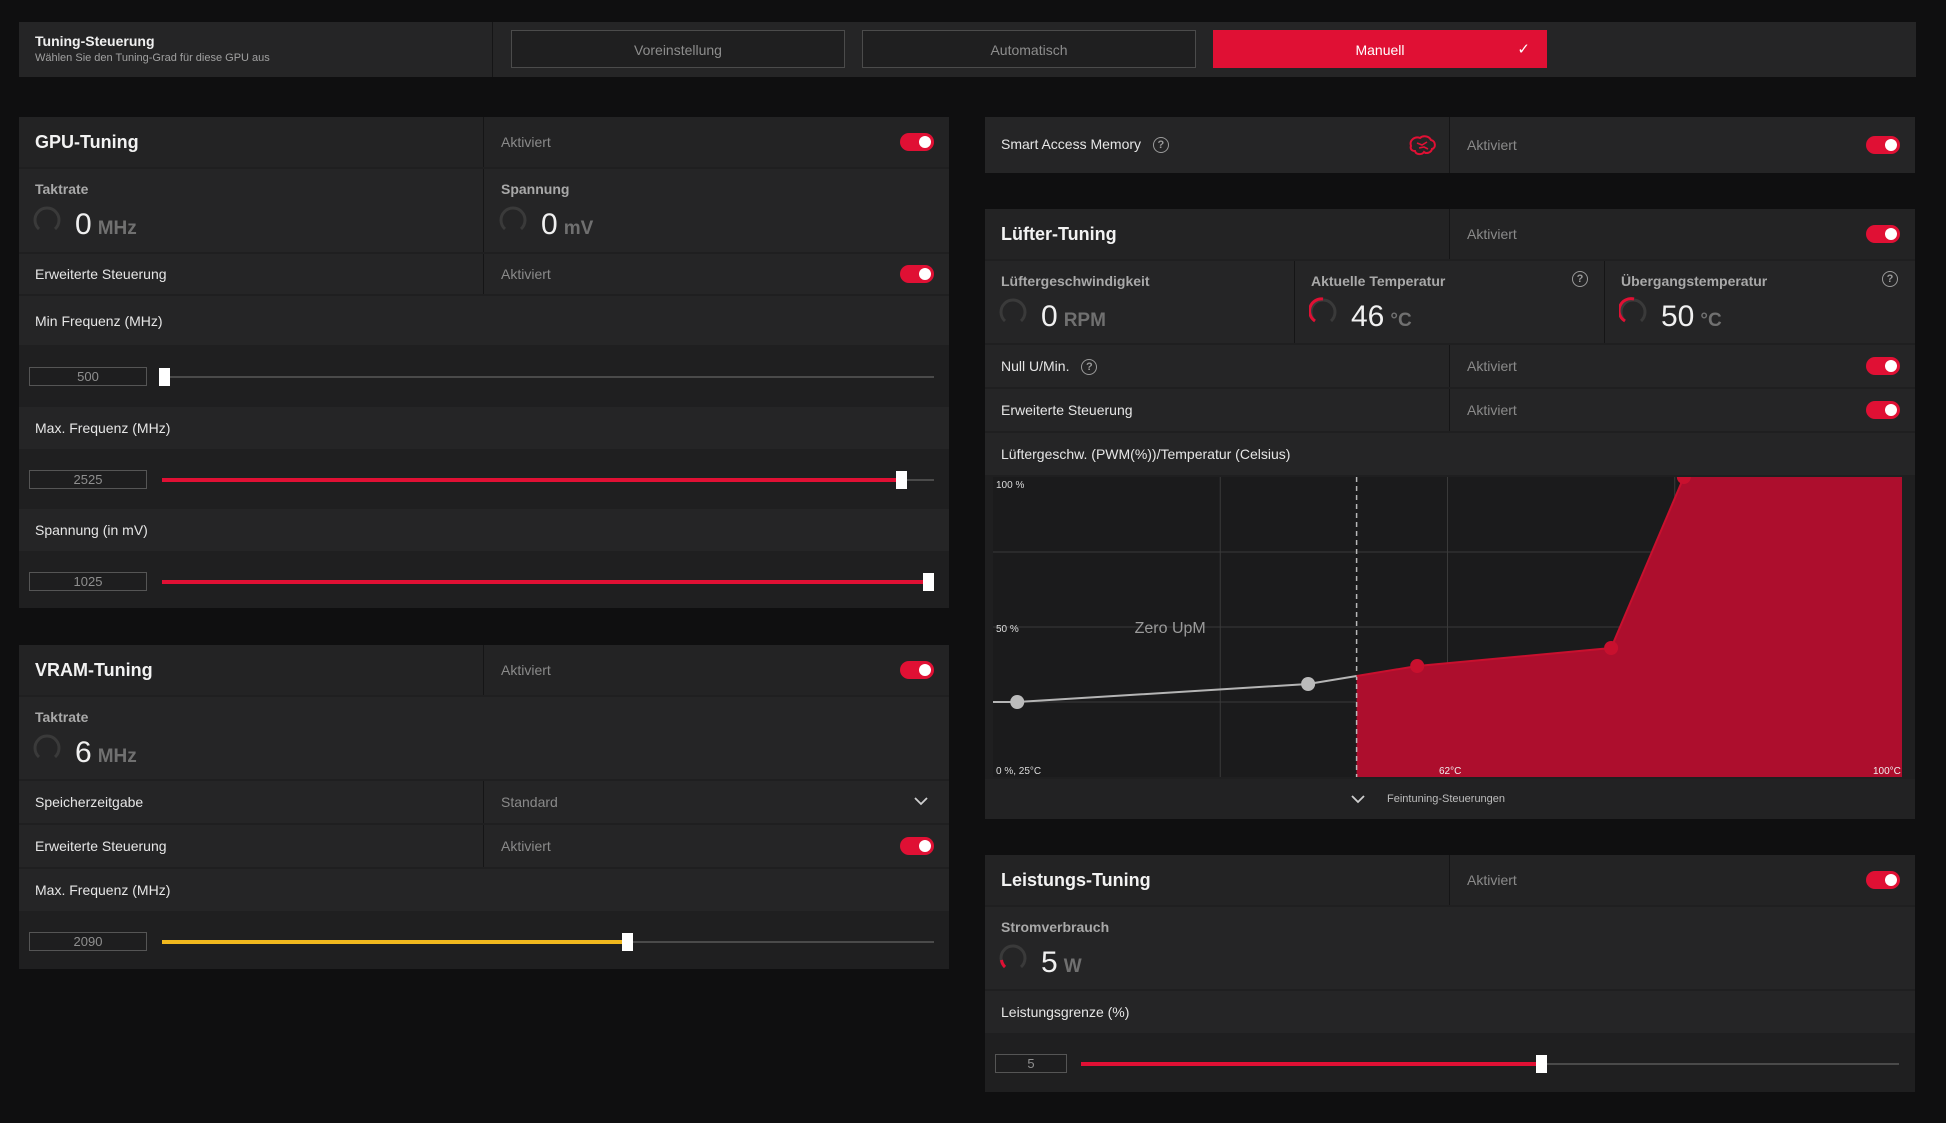 Image resolution: width=1946 pixels, height=1123 pixels. Describe the element at coordinates (484, 530) in the screenshot. I see `voltage-mv-label-row: Spannung (in mV)` at that location.